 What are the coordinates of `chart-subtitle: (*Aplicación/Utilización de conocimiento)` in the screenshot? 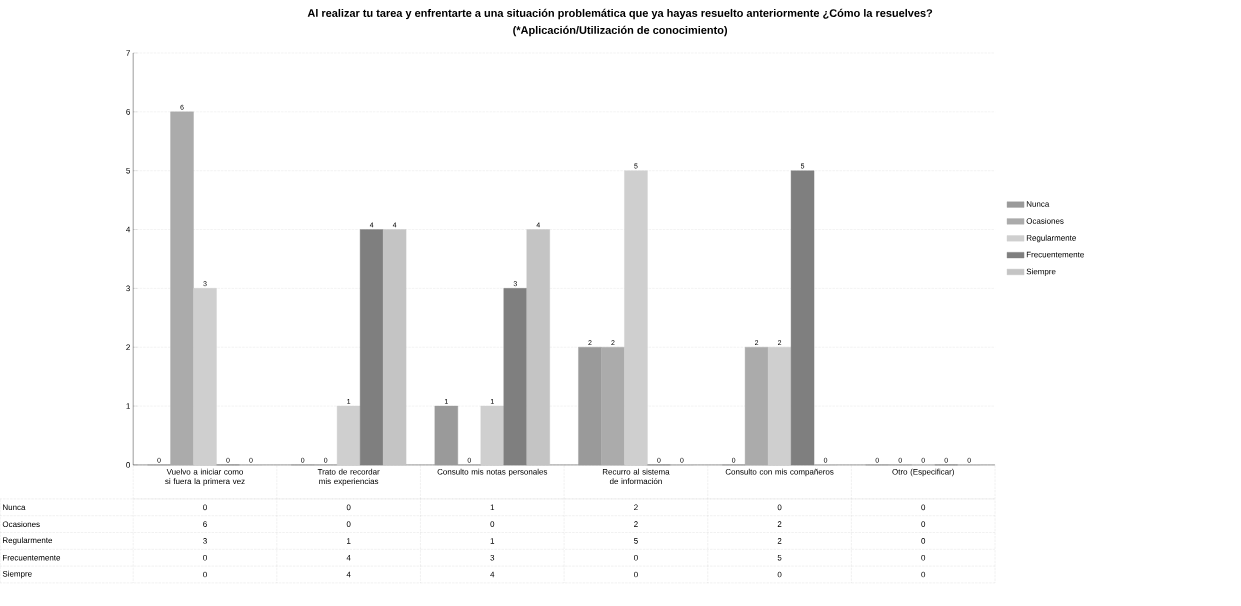 It's located at (620, 31).